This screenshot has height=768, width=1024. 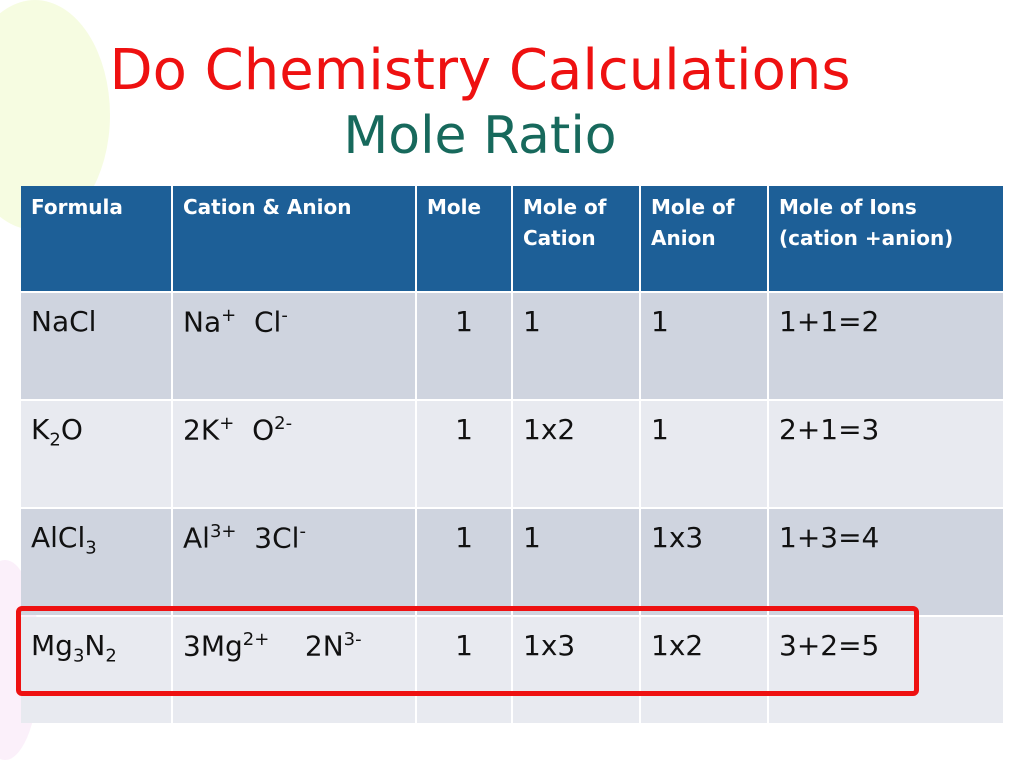 I want to click on table-cell: 1+1=2, so click(x=886, y=346).